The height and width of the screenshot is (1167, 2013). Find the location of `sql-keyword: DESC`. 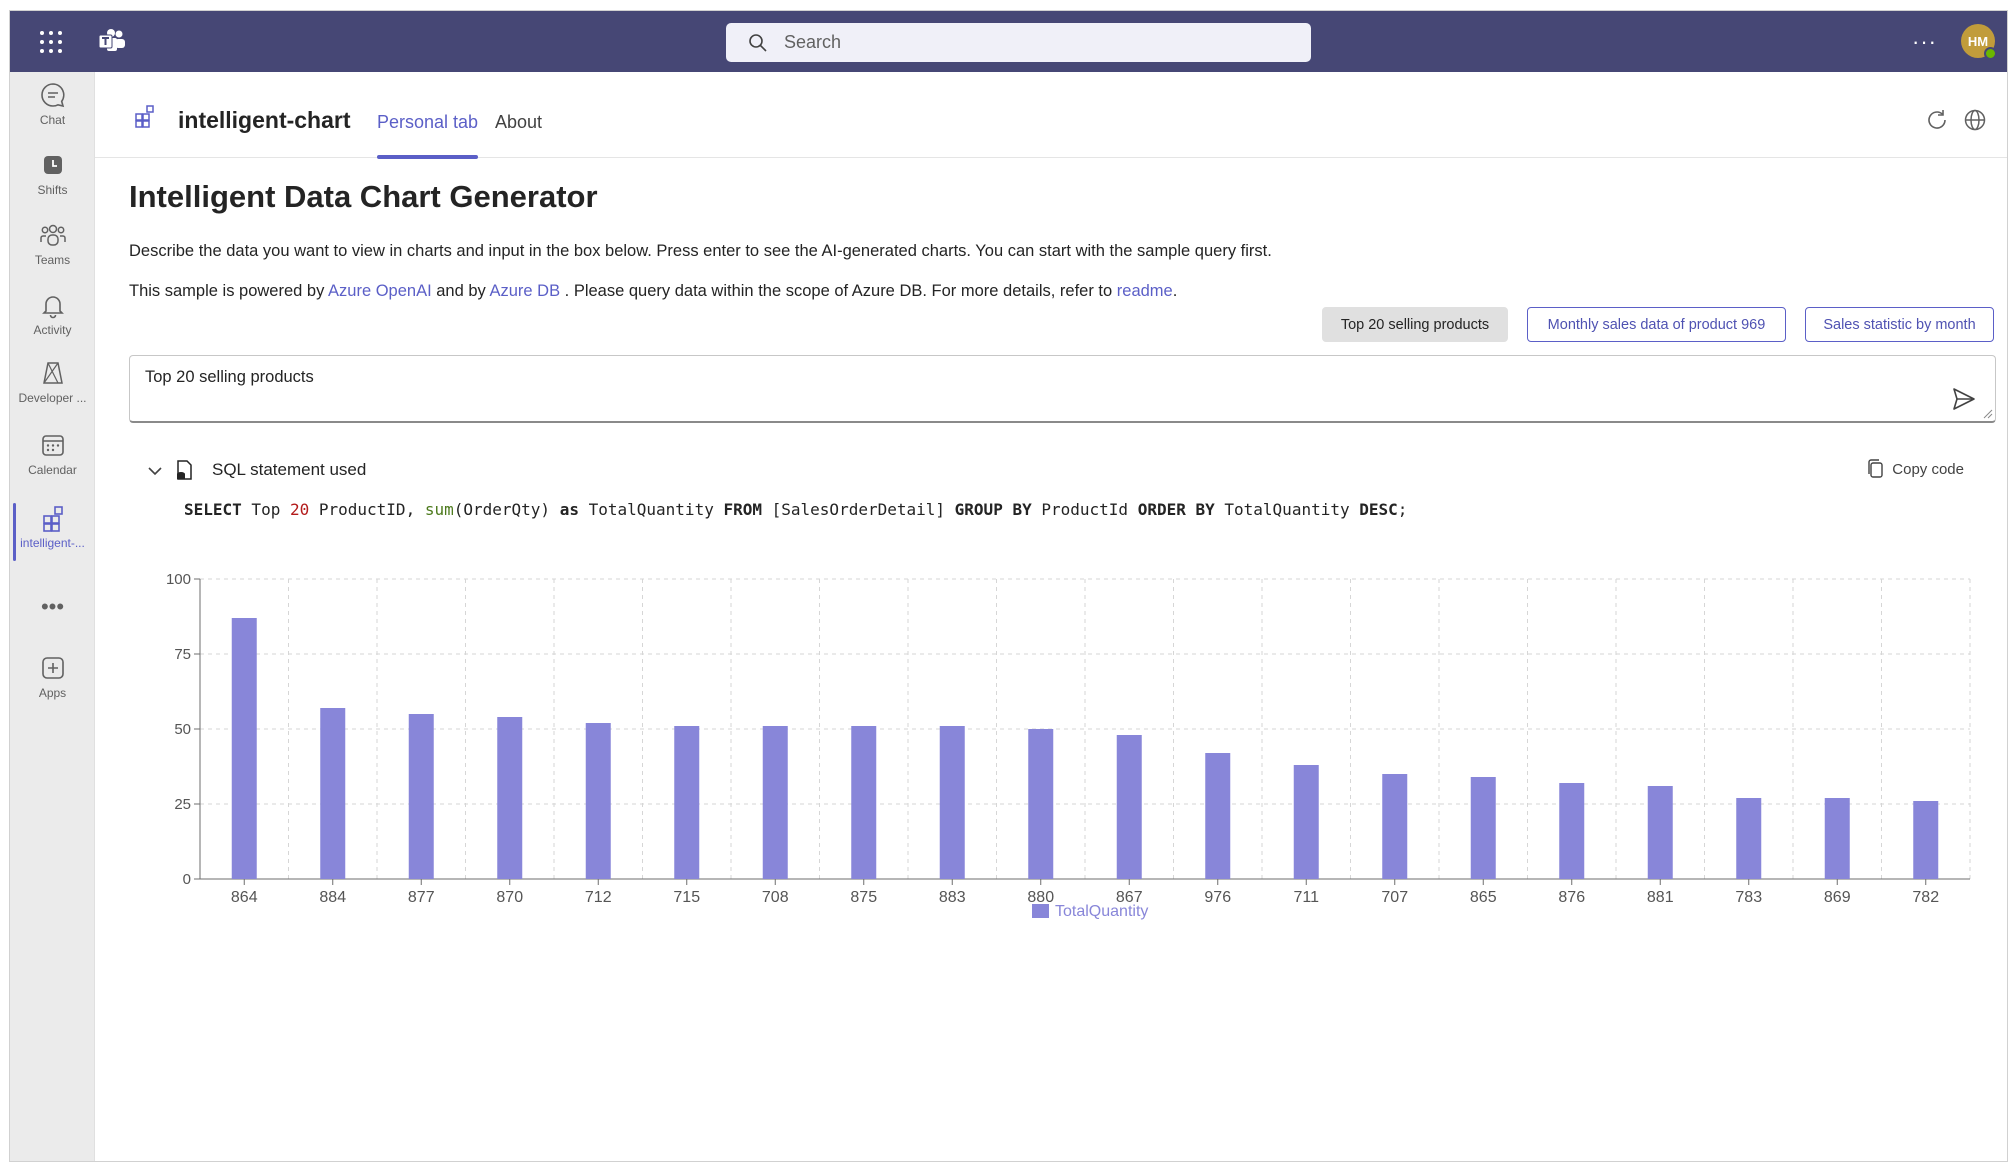

sql-keyword: DESC is located at coordinates (1378, 509).